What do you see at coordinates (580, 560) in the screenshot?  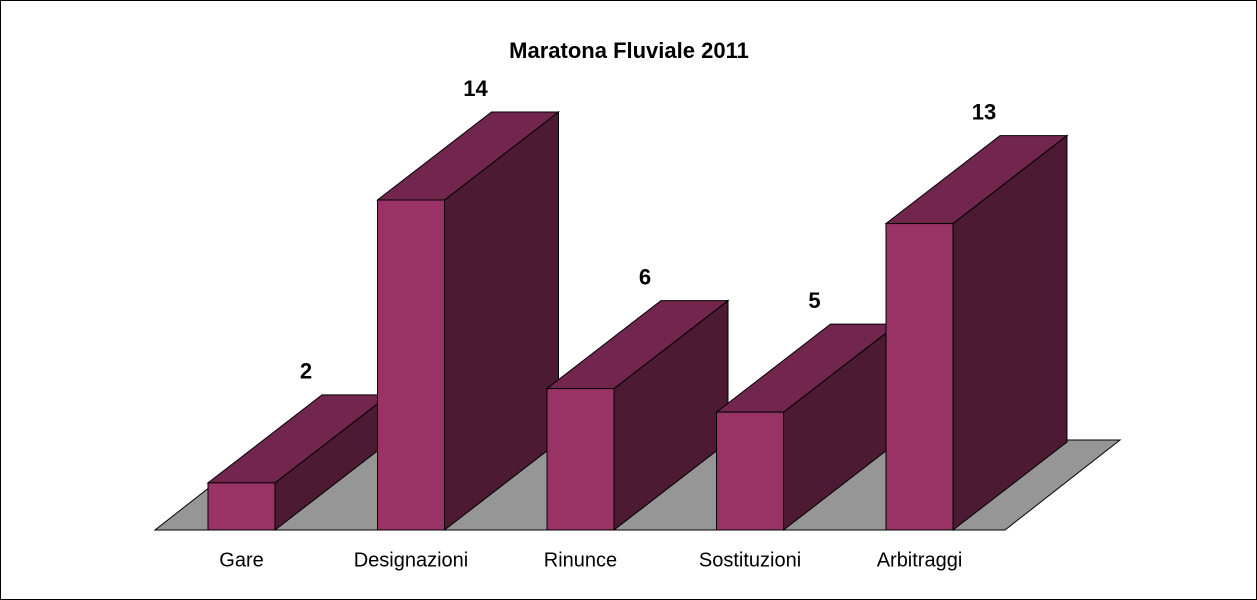 I see `x-tick-label: Rinunce` at bounding box center [580, 560].